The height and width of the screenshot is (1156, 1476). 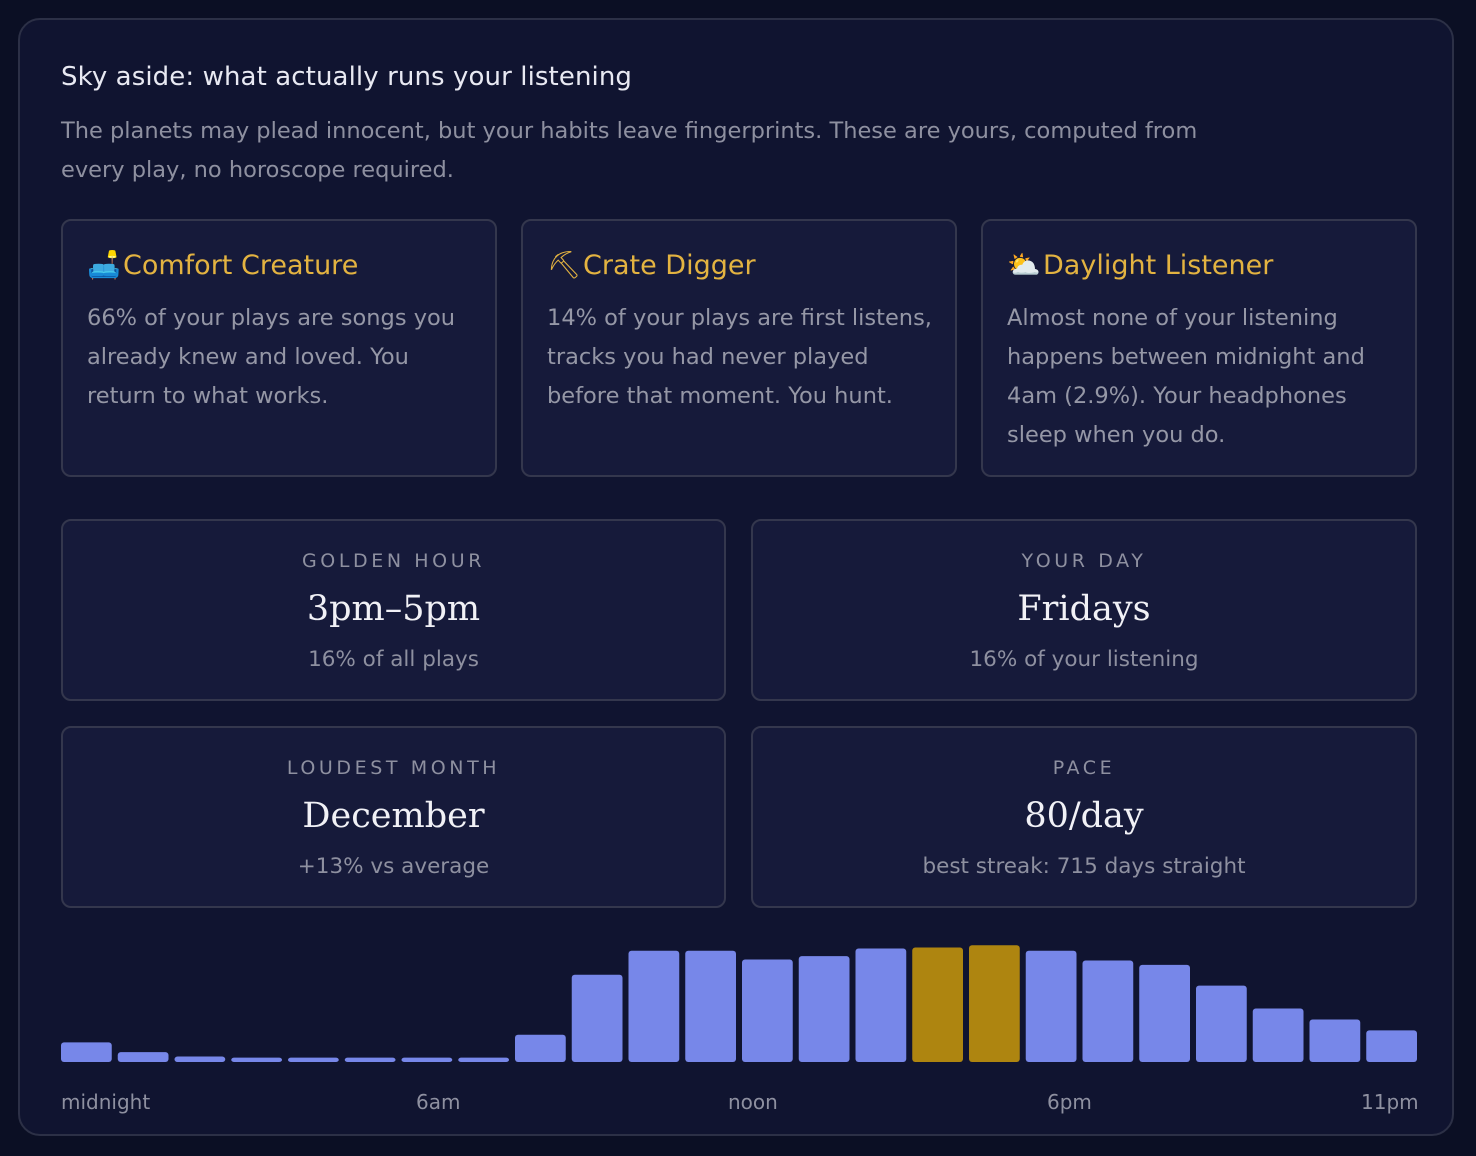 I want to click on stat-label: PACE, so click(x=1084, y=768).